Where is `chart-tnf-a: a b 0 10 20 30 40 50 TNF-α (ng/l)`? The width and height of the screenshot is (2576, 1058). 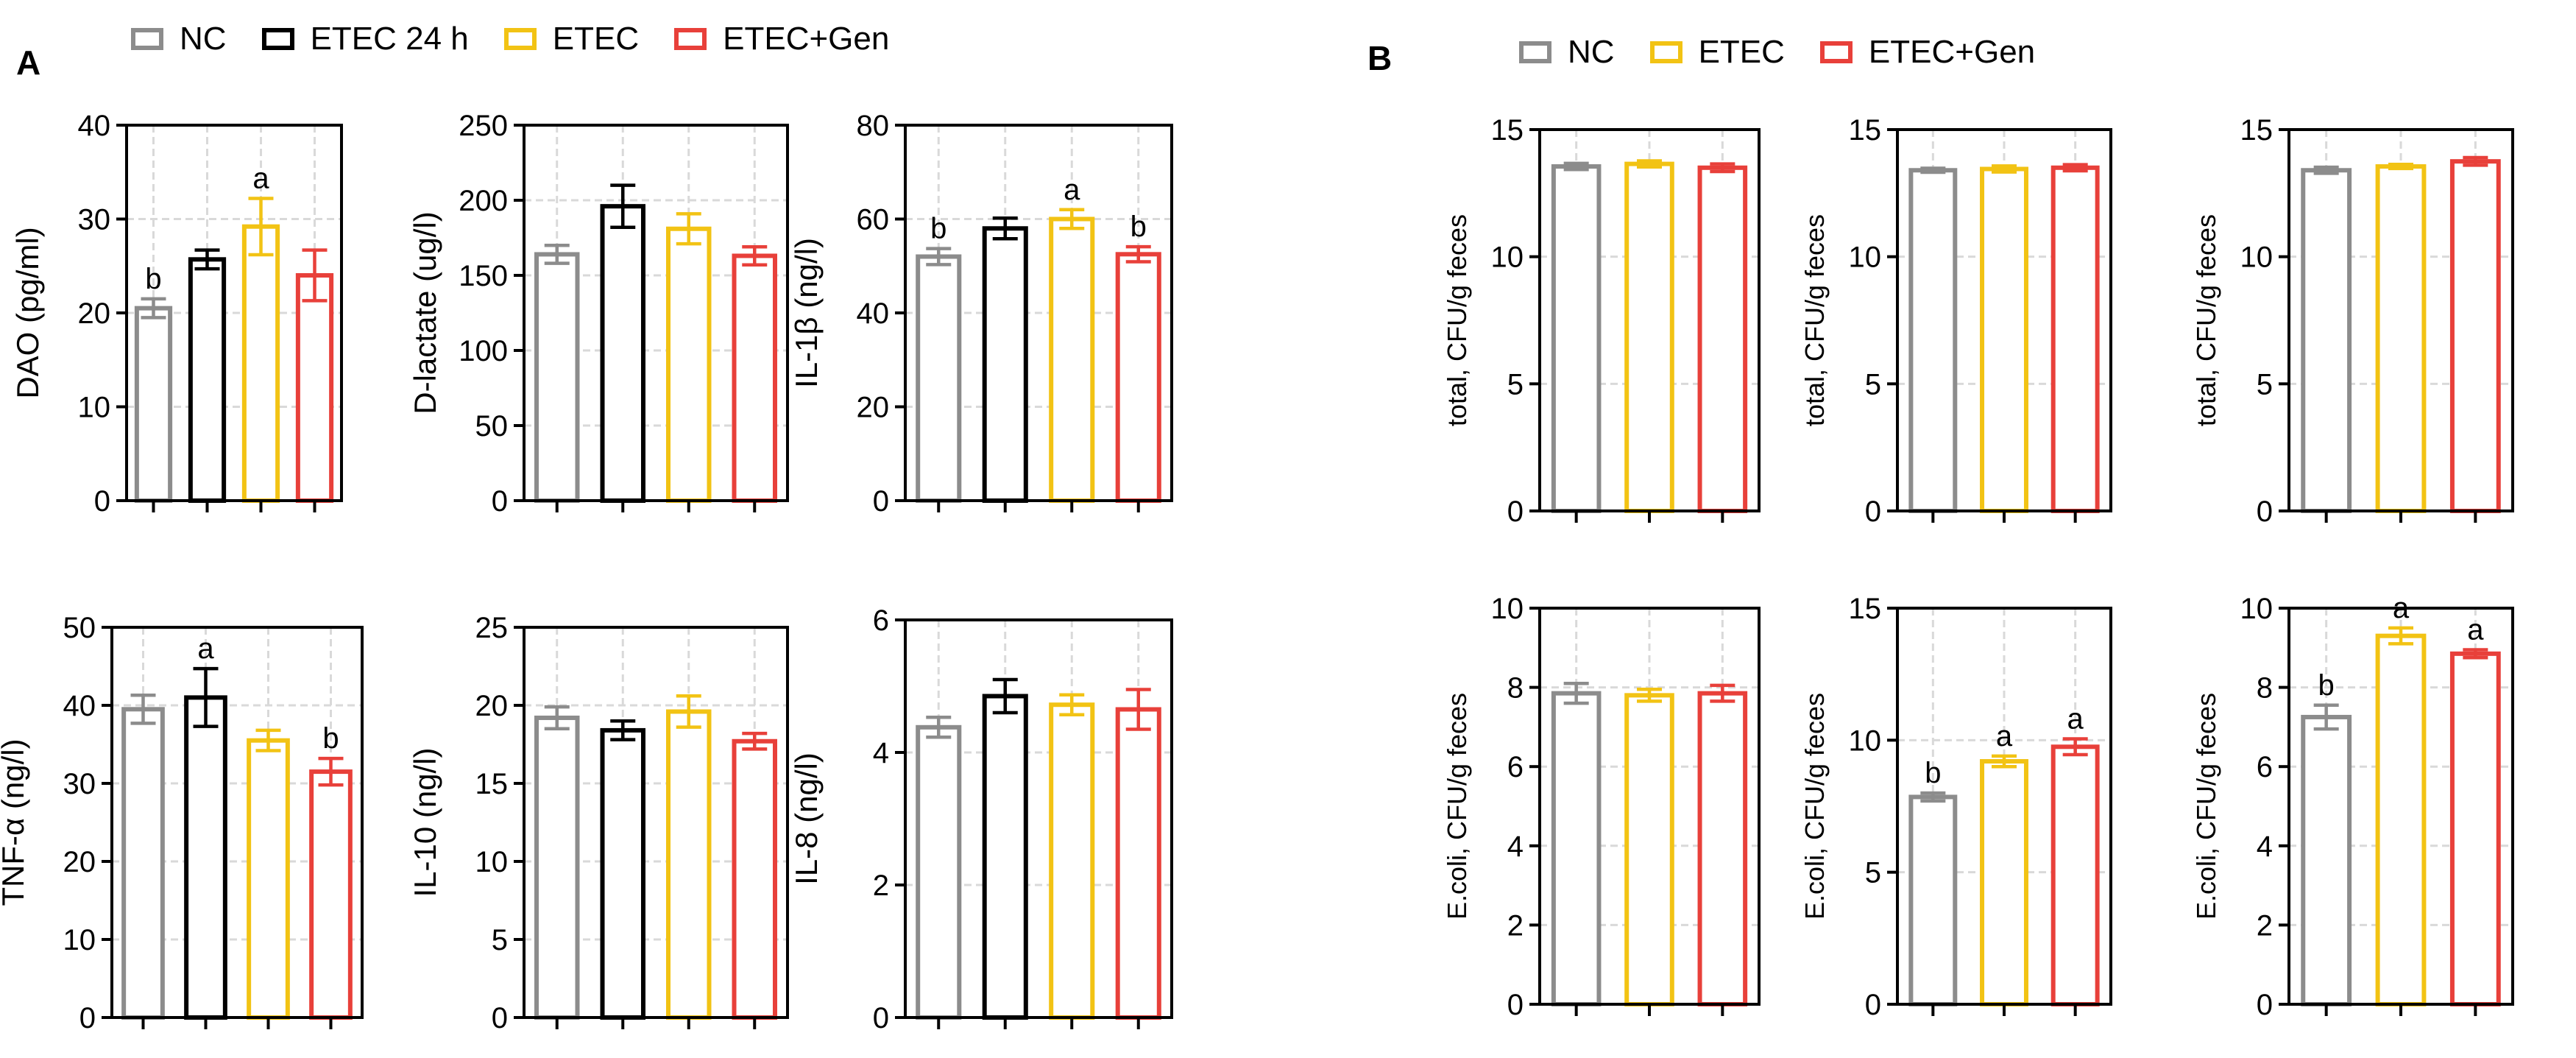 chart-tnf-a: a b 0 10 20 30 40 50 TNF-α (ng/l) is located at coordinates (182, 823).